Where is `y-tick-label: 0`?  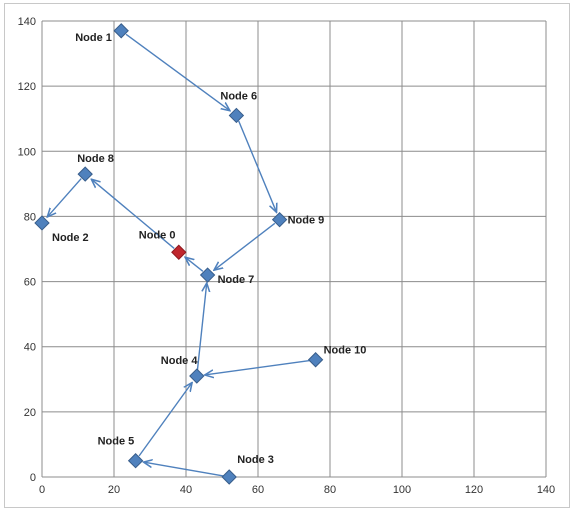 y-tick-label: 0 is located at coordinates (33, 478).